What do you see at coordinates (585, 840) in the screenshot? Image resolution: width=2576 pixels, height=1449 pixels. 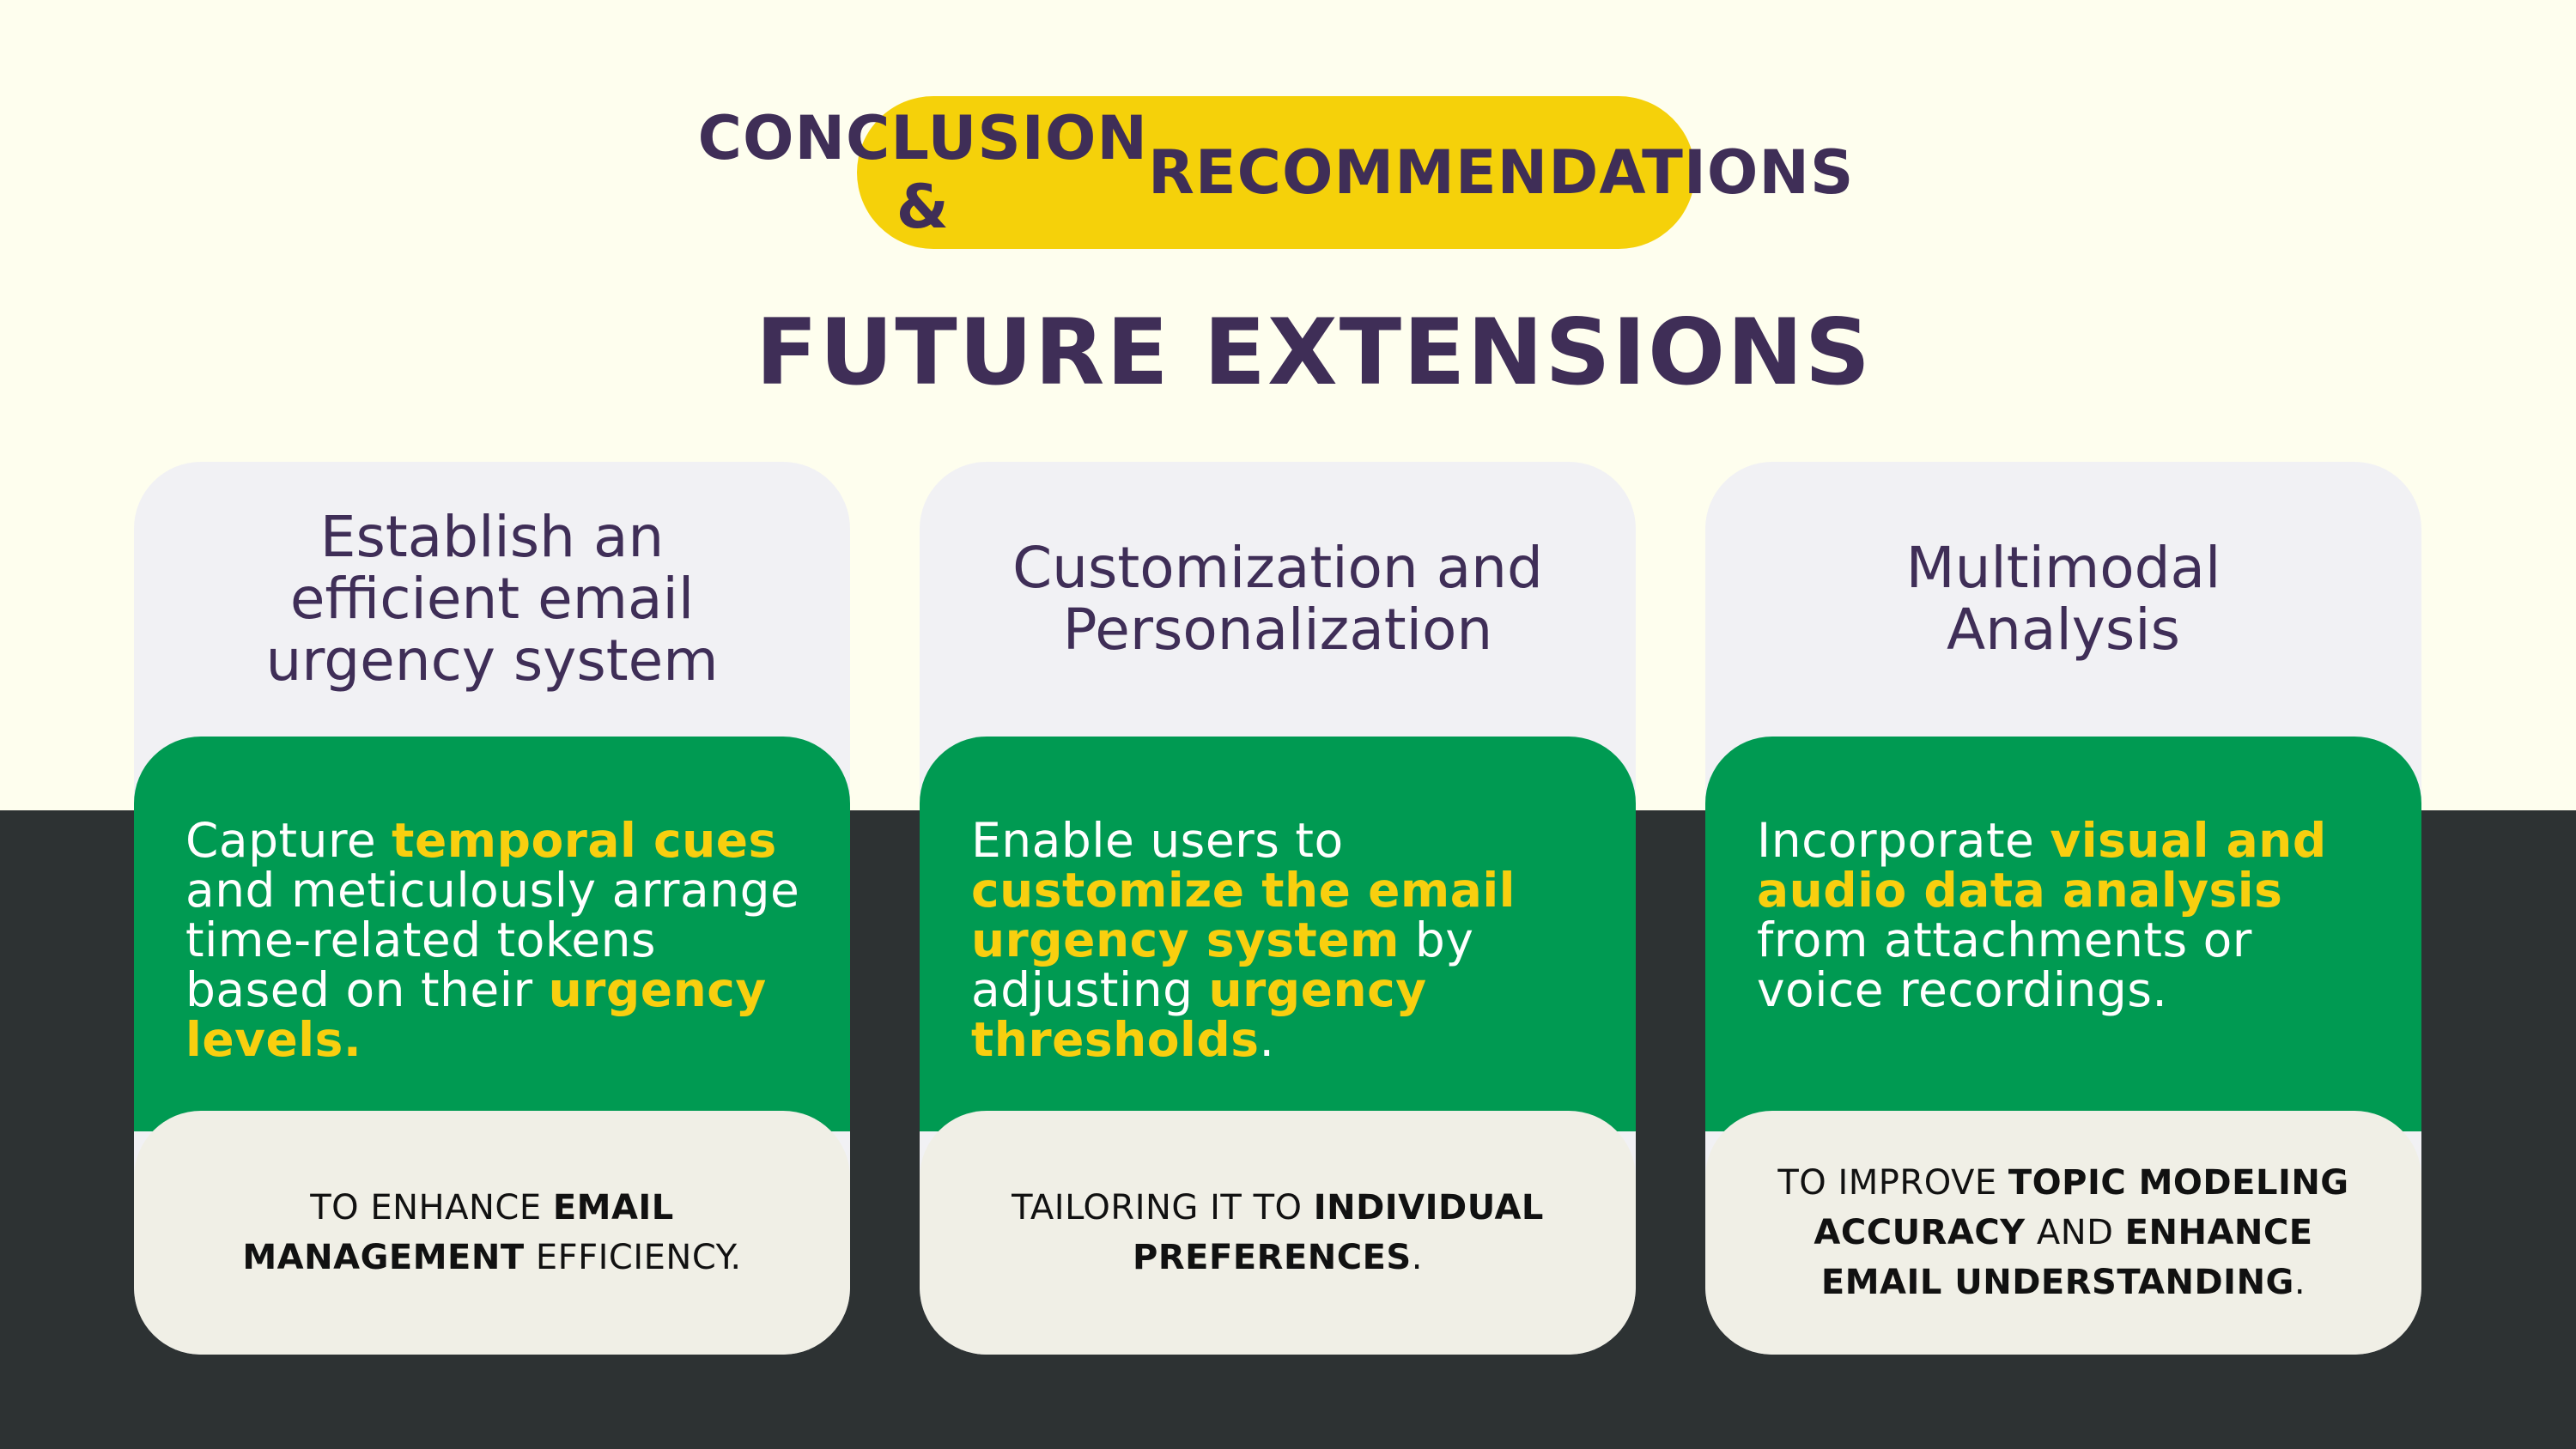 I see `highlight-text: temporal cues` at bounding box center [585, 840].